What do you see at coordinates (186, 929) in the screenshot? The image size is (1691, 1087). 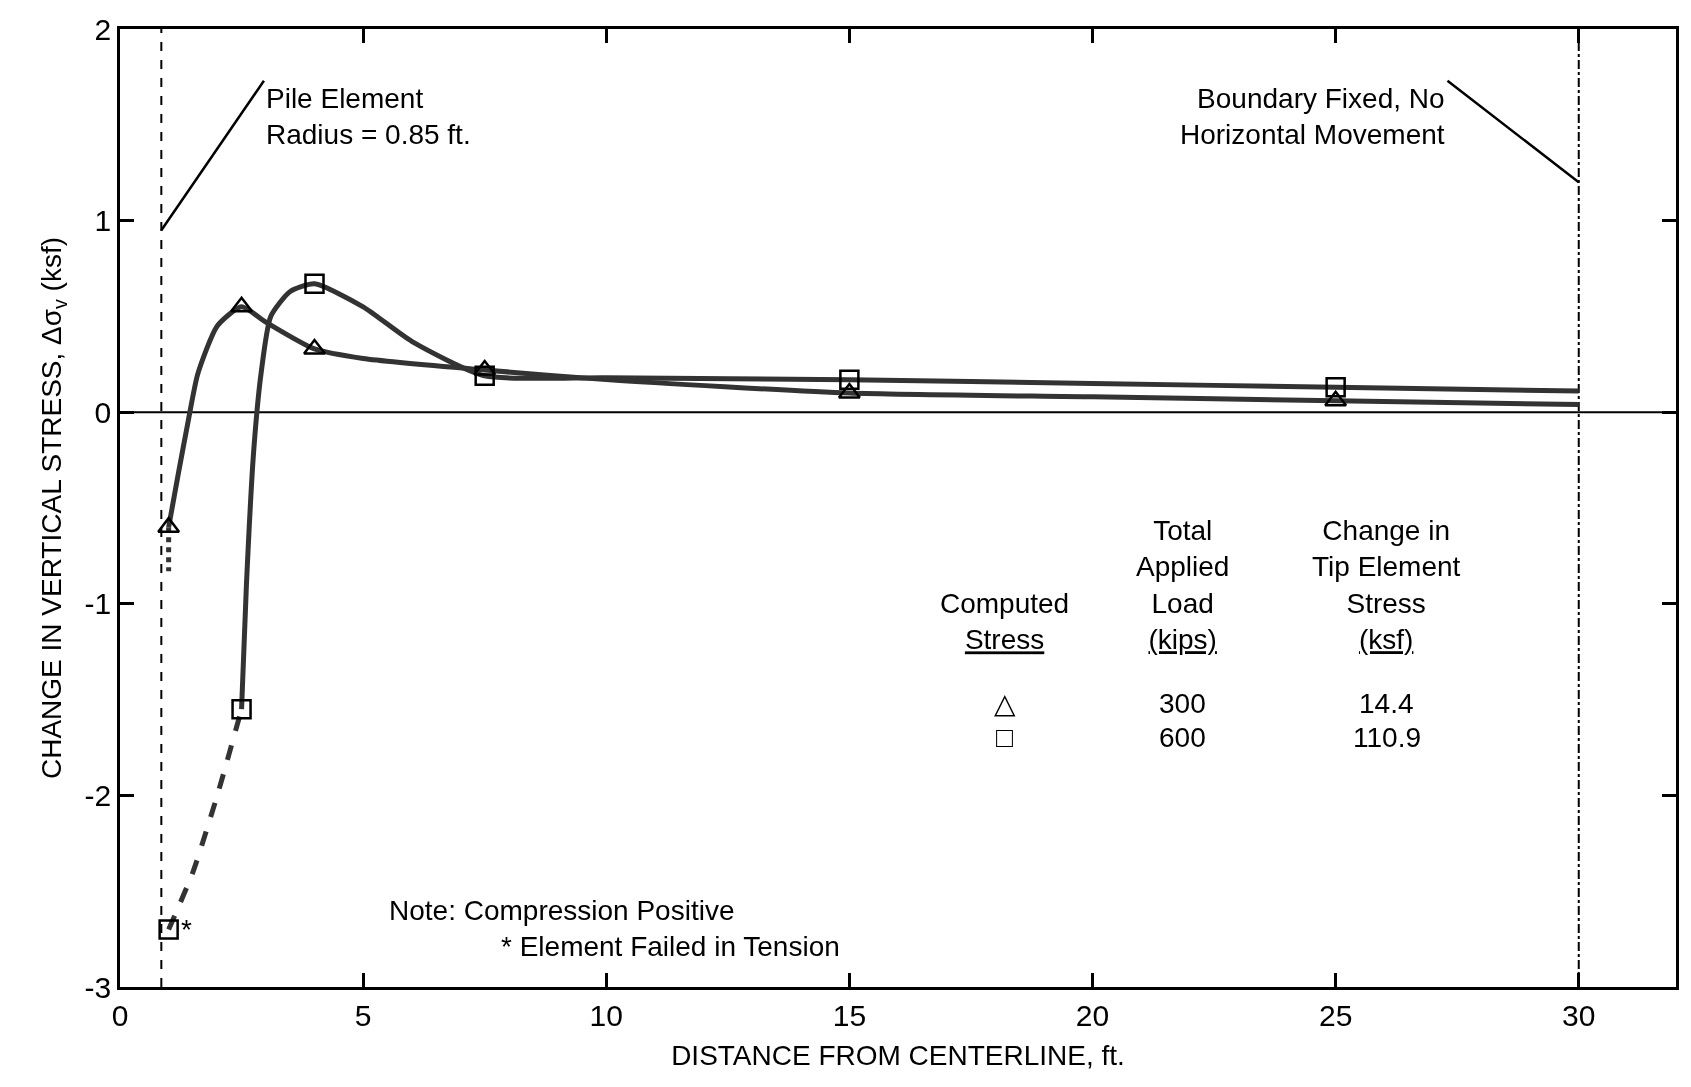 I see `annotation: *` at bounding box center [186, 929].